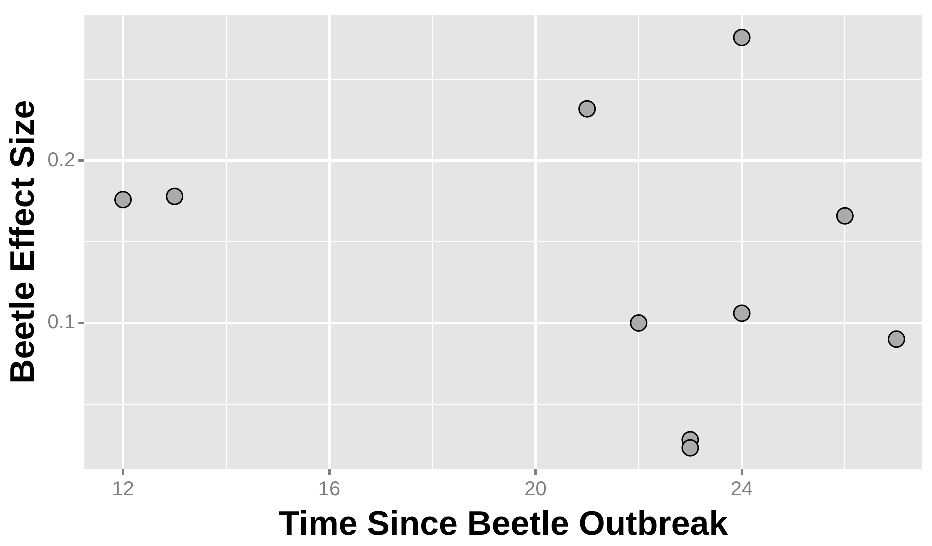  What do you see at coordinates (23, 242) in the screenshot?
I see `y-axis-title: Beetle Effect Size` at bounding box center [23, 242].